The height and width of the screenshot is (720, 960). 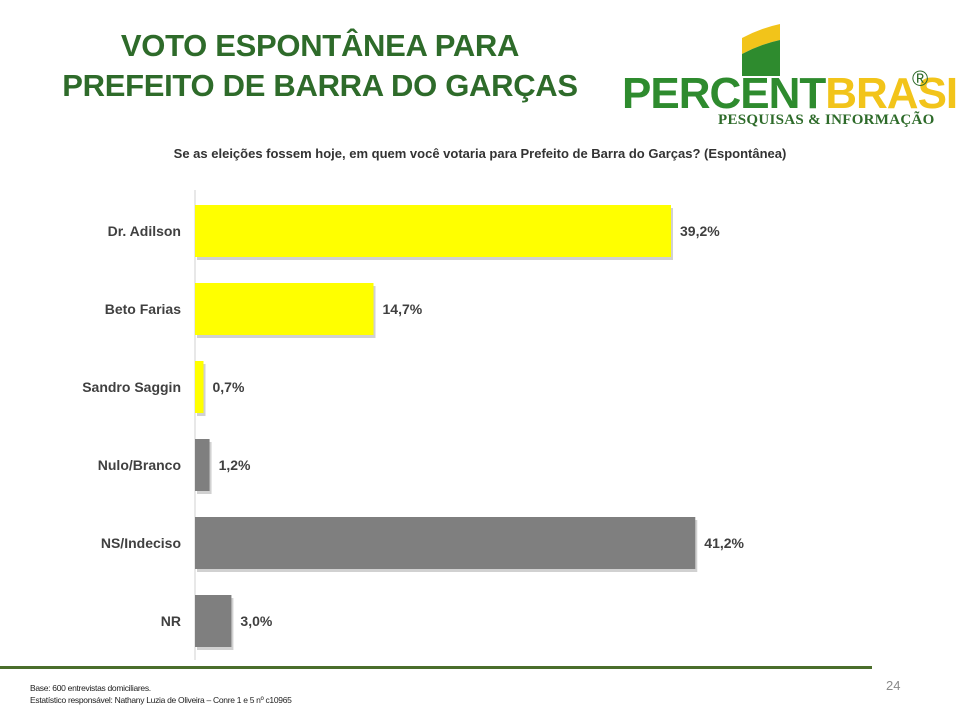 What do you see at coordinates (403, 309) in the screenshot?
I see `data-label: 14,7%` at bounding box center [403, 309].